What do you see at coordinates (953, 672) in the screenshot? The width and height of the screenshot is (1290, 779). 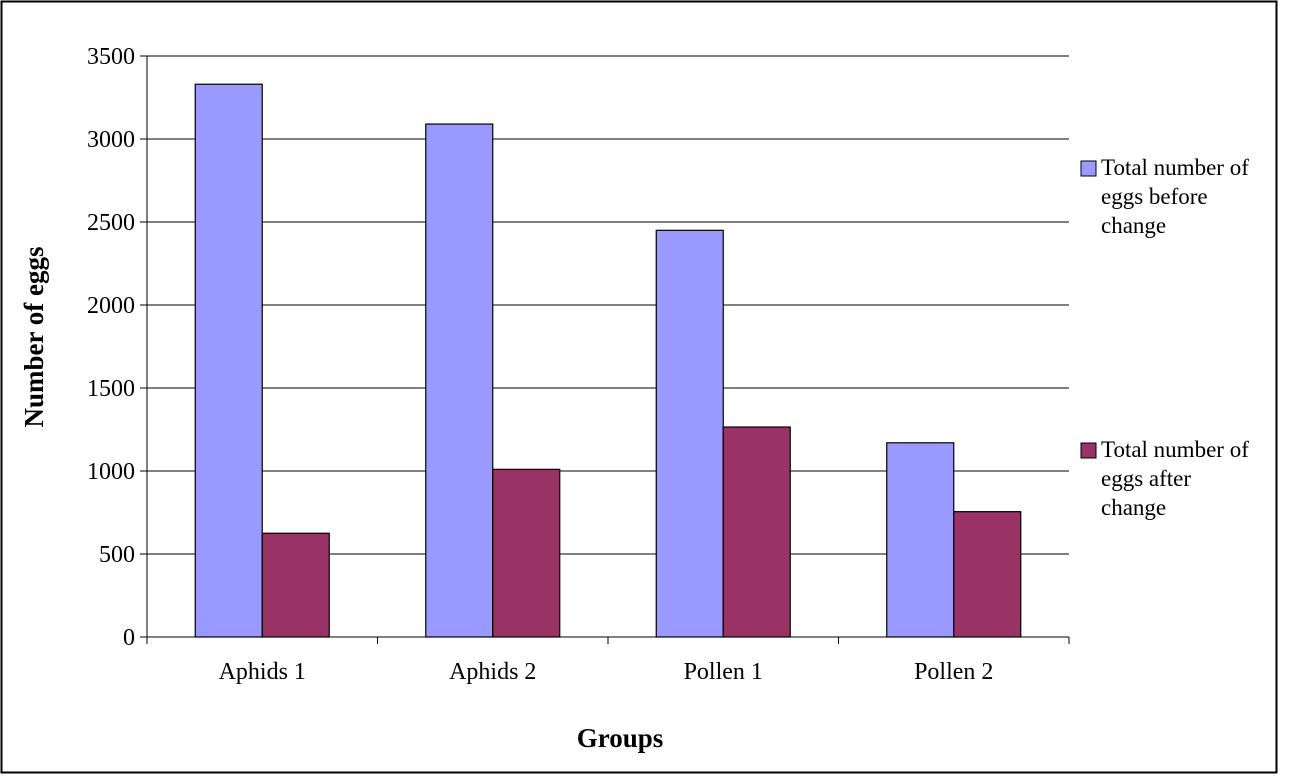 I see `x-tick-label: Pollen 2` at bounding box center [953, 672].